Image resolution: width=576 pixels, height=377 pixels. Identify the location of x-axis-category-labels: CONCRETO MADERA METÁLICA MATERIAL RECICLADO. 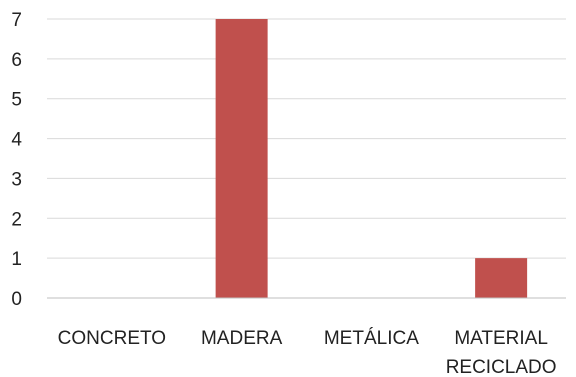
(307, 352).